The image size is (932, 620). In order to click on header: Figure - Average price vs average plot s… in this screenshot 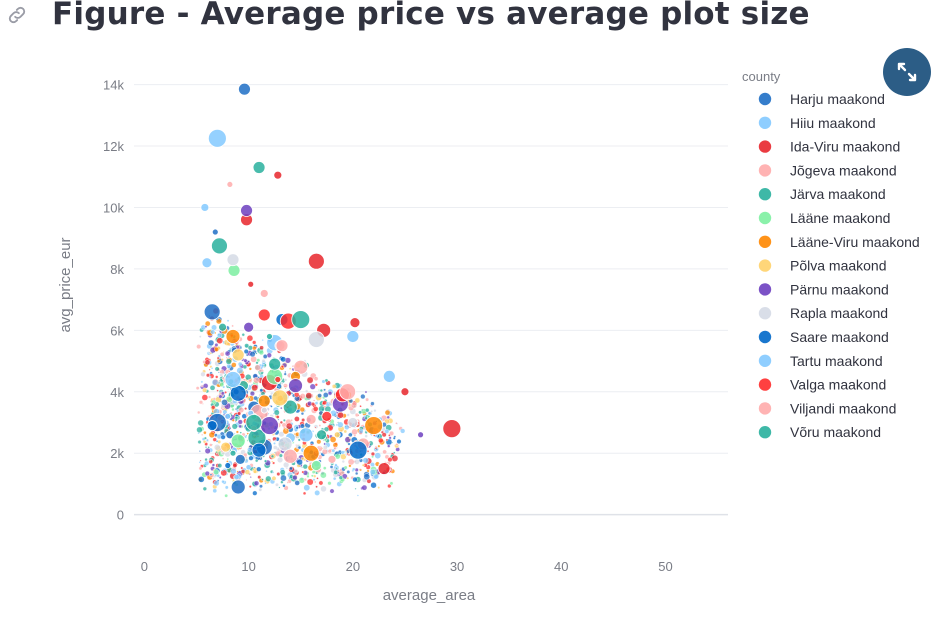, I will do `click(466, 20)`.